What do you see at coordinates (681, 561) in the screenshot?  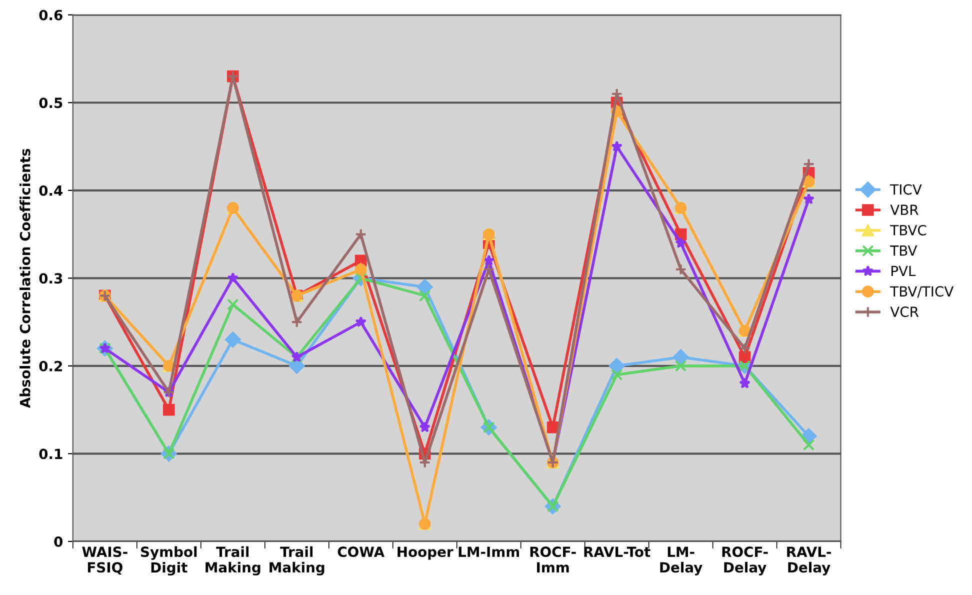 I see `x-tick-label: LM- Delay` at bounding box center [681, 561].